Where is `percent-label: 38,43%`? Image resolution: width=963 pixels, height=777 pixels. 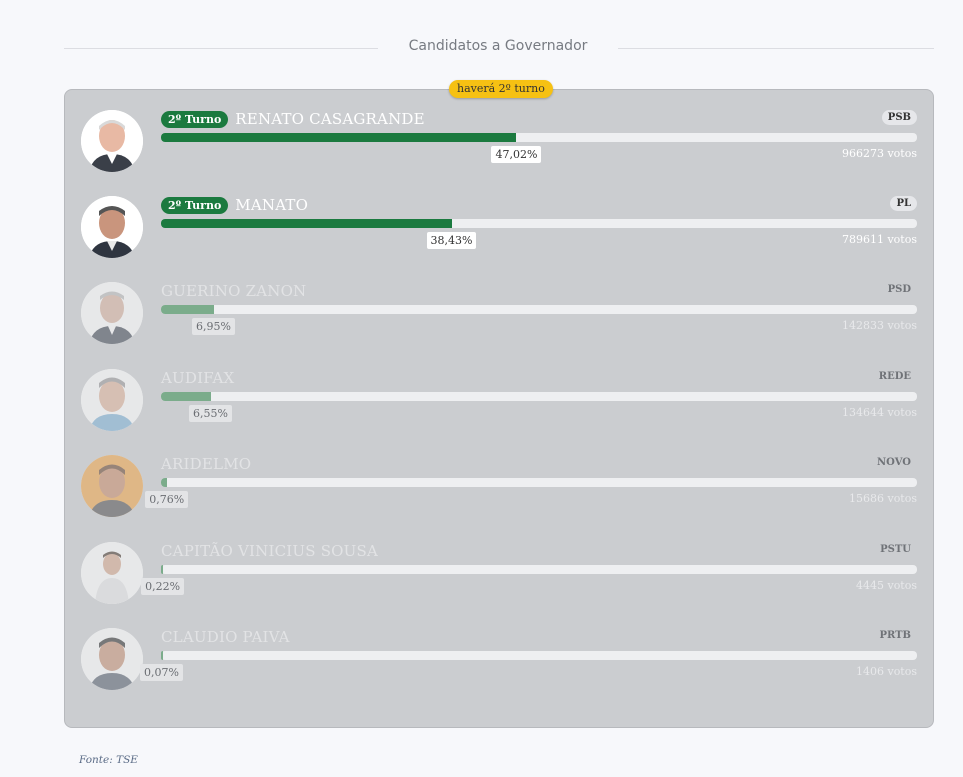
percent-label: 38,43% is located at coordinates (451, 240).